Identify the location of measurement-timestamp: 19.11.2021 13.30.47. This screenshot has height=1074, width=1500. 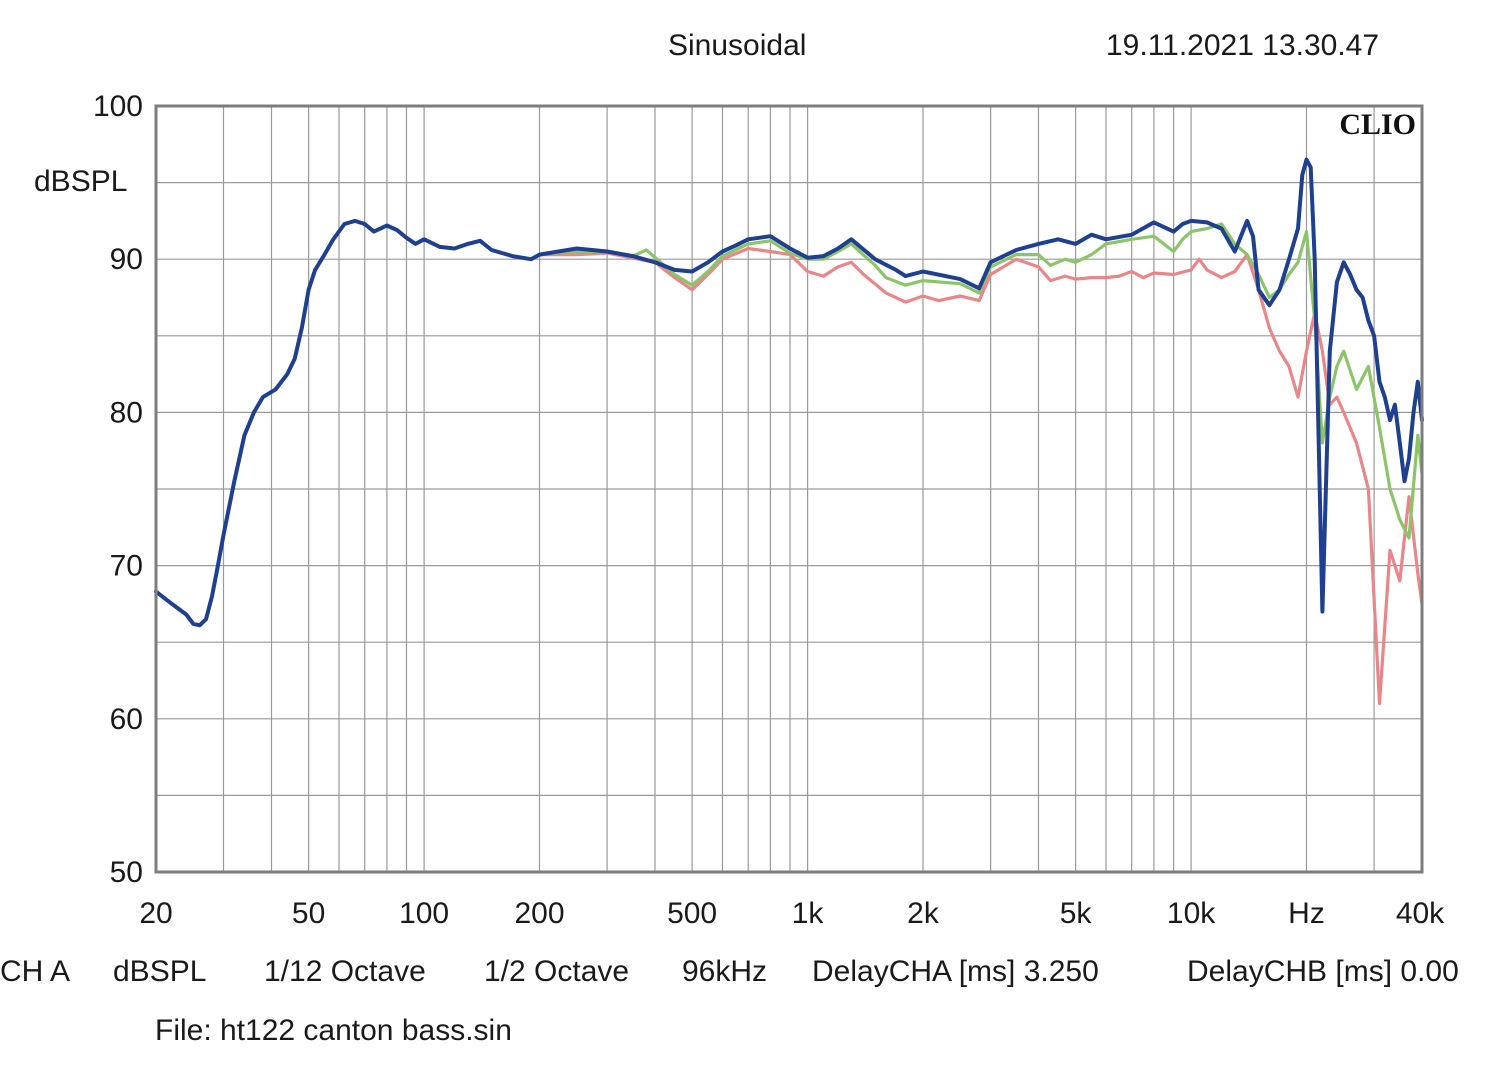
(1243, 45).